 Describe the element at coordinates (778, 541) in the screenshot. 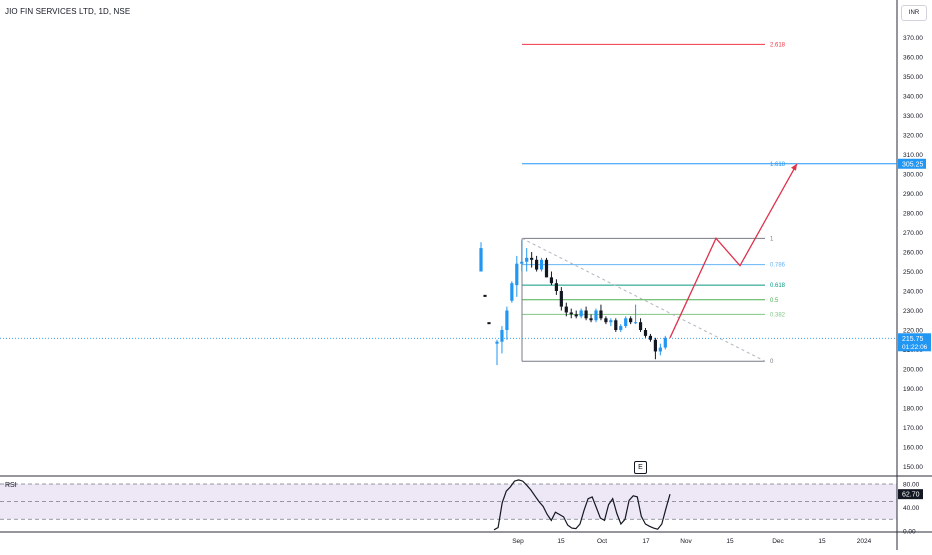

I see `time-tick-label: Dec` at that location.